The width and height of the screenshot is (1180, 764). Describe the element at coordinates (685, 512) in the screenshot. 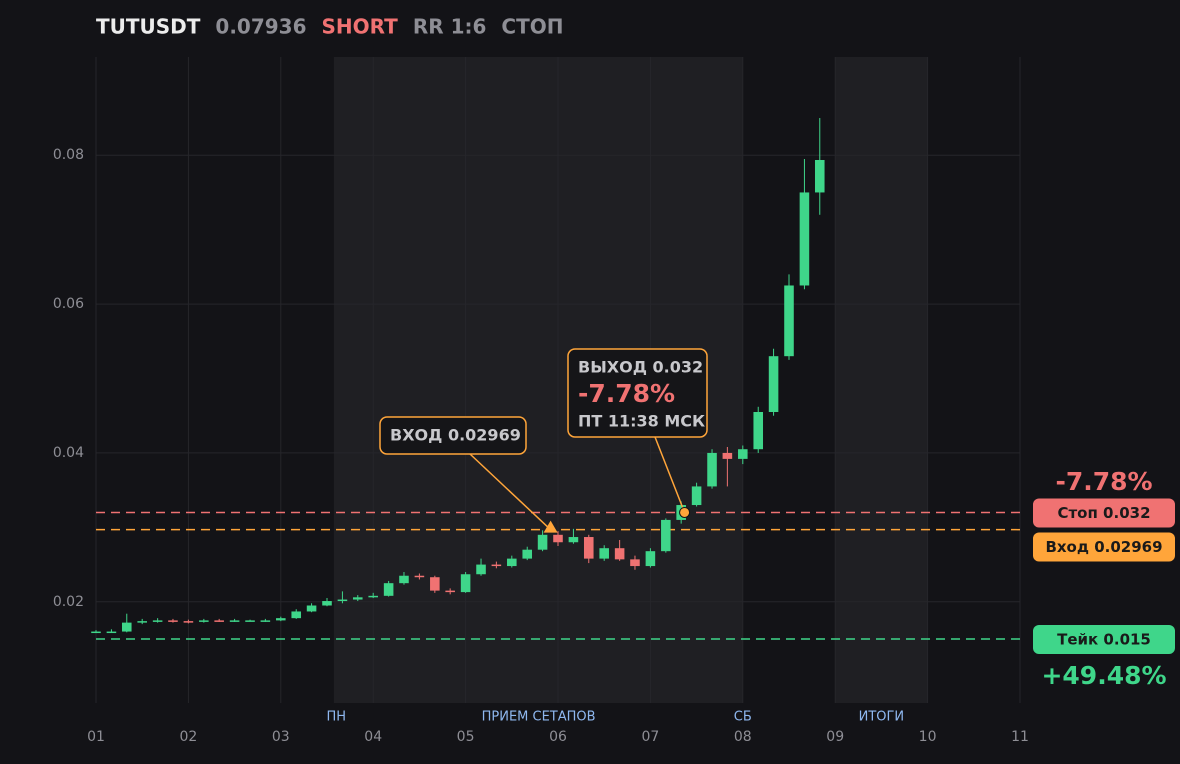

I see `exit-marker` at that location.